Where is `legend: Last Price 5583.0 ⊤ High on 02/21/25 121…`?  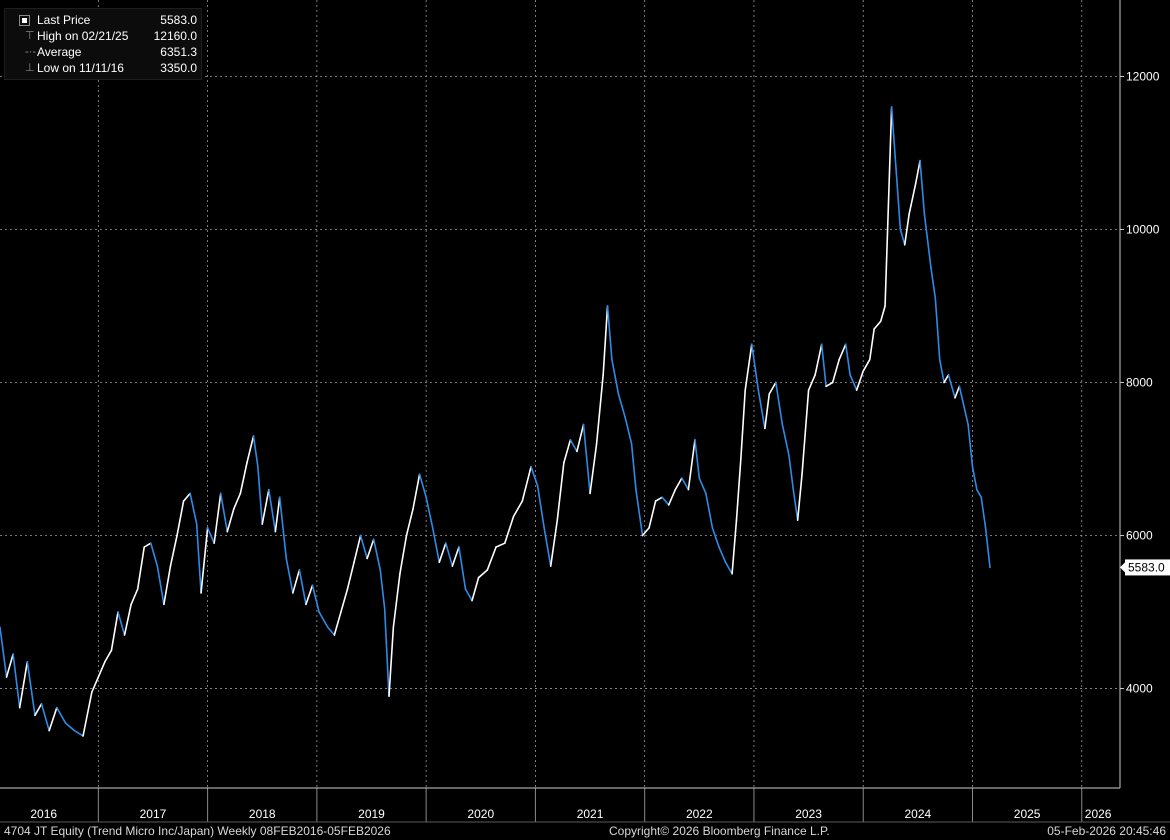
legend: Last Price 5583.0 ⊤ High on 02/21/25 121… is located at coordinates (103, 44).